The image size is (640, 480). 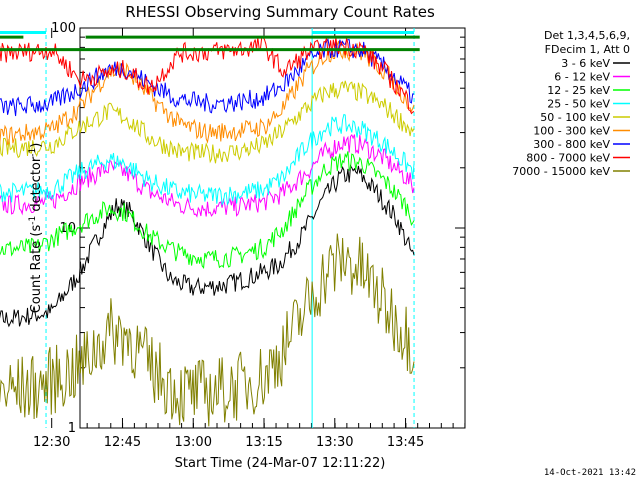 I want to click on legend-header-line-1: Det 1,3,4,5,6,9,, so click(x=587, y=35).